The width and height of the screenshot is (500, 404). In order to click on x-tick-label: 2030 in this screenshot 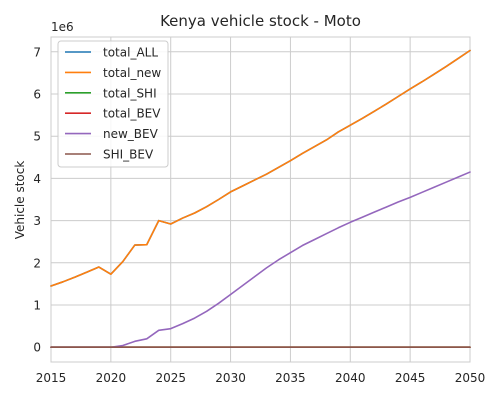, I will do `click(230, 378)`.